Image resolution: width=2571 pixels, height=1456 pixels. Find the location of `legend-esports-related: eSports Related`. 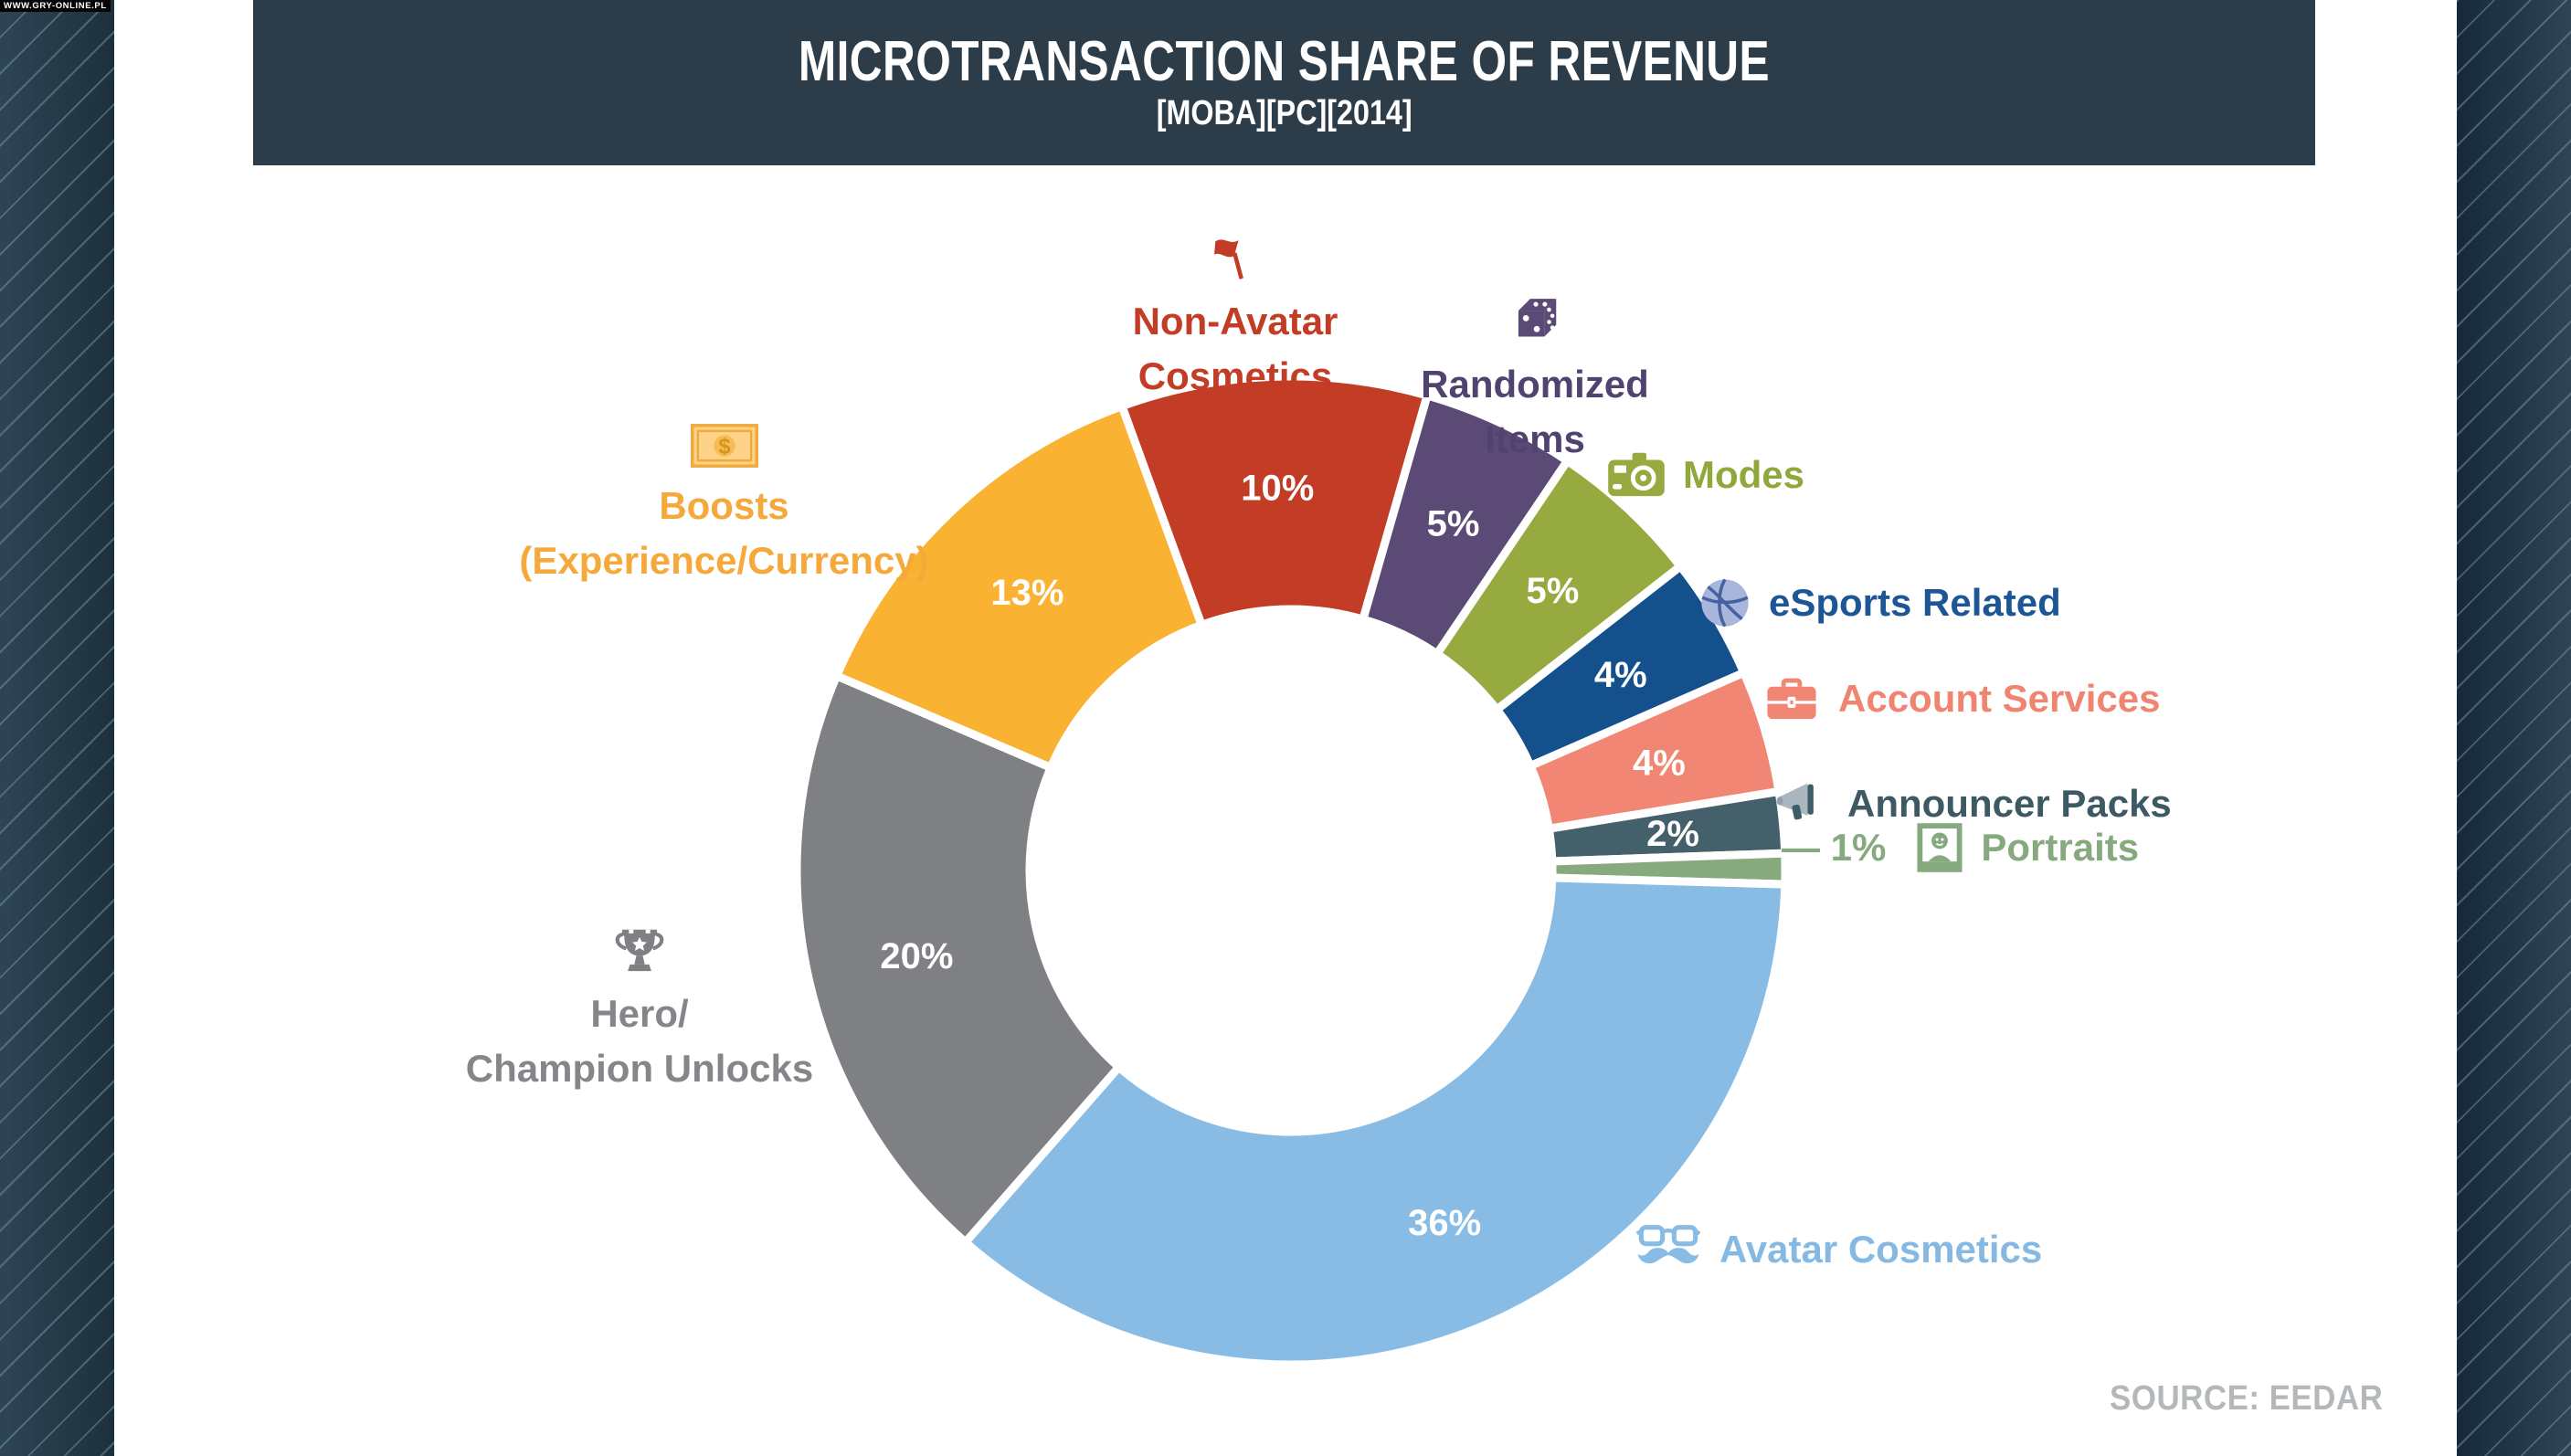

legend-esports-related: eSports Related is located at coordinates (1880, 603).